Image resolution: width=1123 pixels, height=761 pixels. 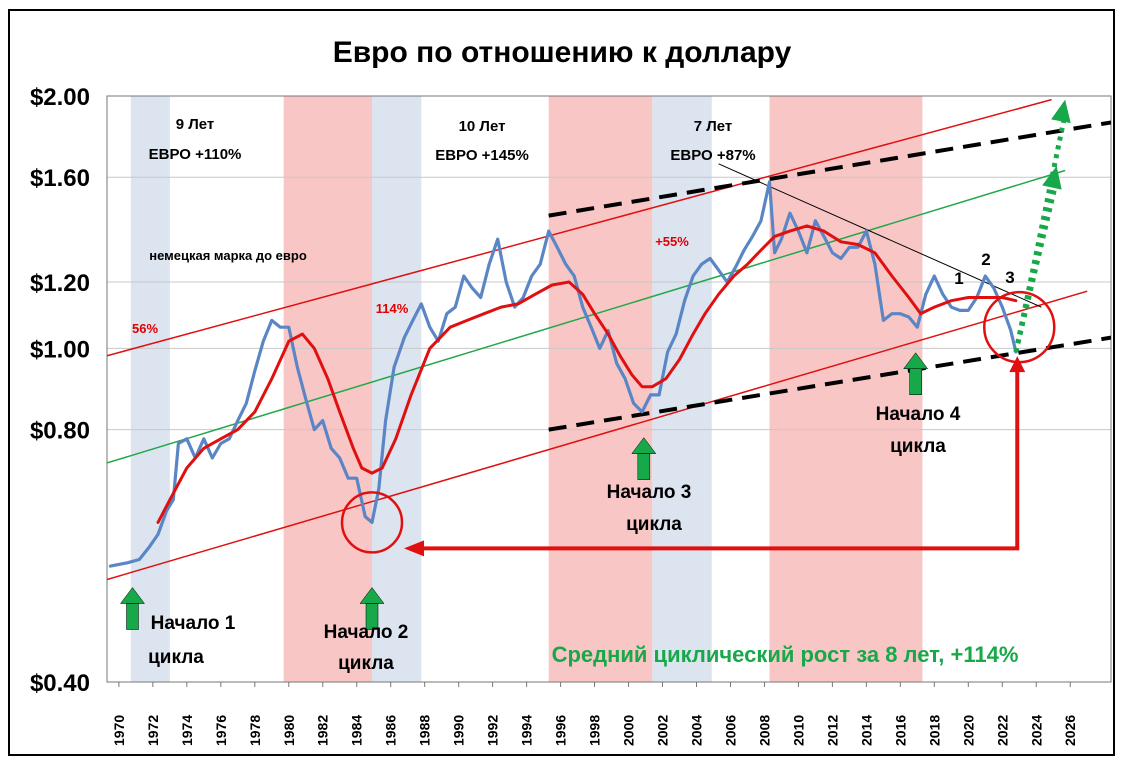 I want to click on cycle1-label-line1: Начало 1, so click(x=193, y=623).